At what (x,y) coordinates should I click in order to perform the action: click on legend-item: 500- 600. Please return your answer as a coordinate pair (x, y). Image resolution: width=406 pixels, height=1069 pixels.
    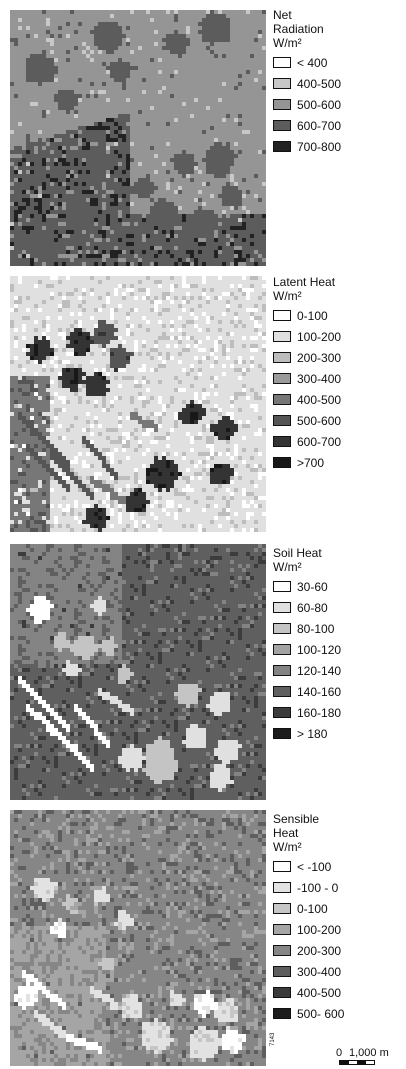
    Looking at the image, I should click on (338, 1013).